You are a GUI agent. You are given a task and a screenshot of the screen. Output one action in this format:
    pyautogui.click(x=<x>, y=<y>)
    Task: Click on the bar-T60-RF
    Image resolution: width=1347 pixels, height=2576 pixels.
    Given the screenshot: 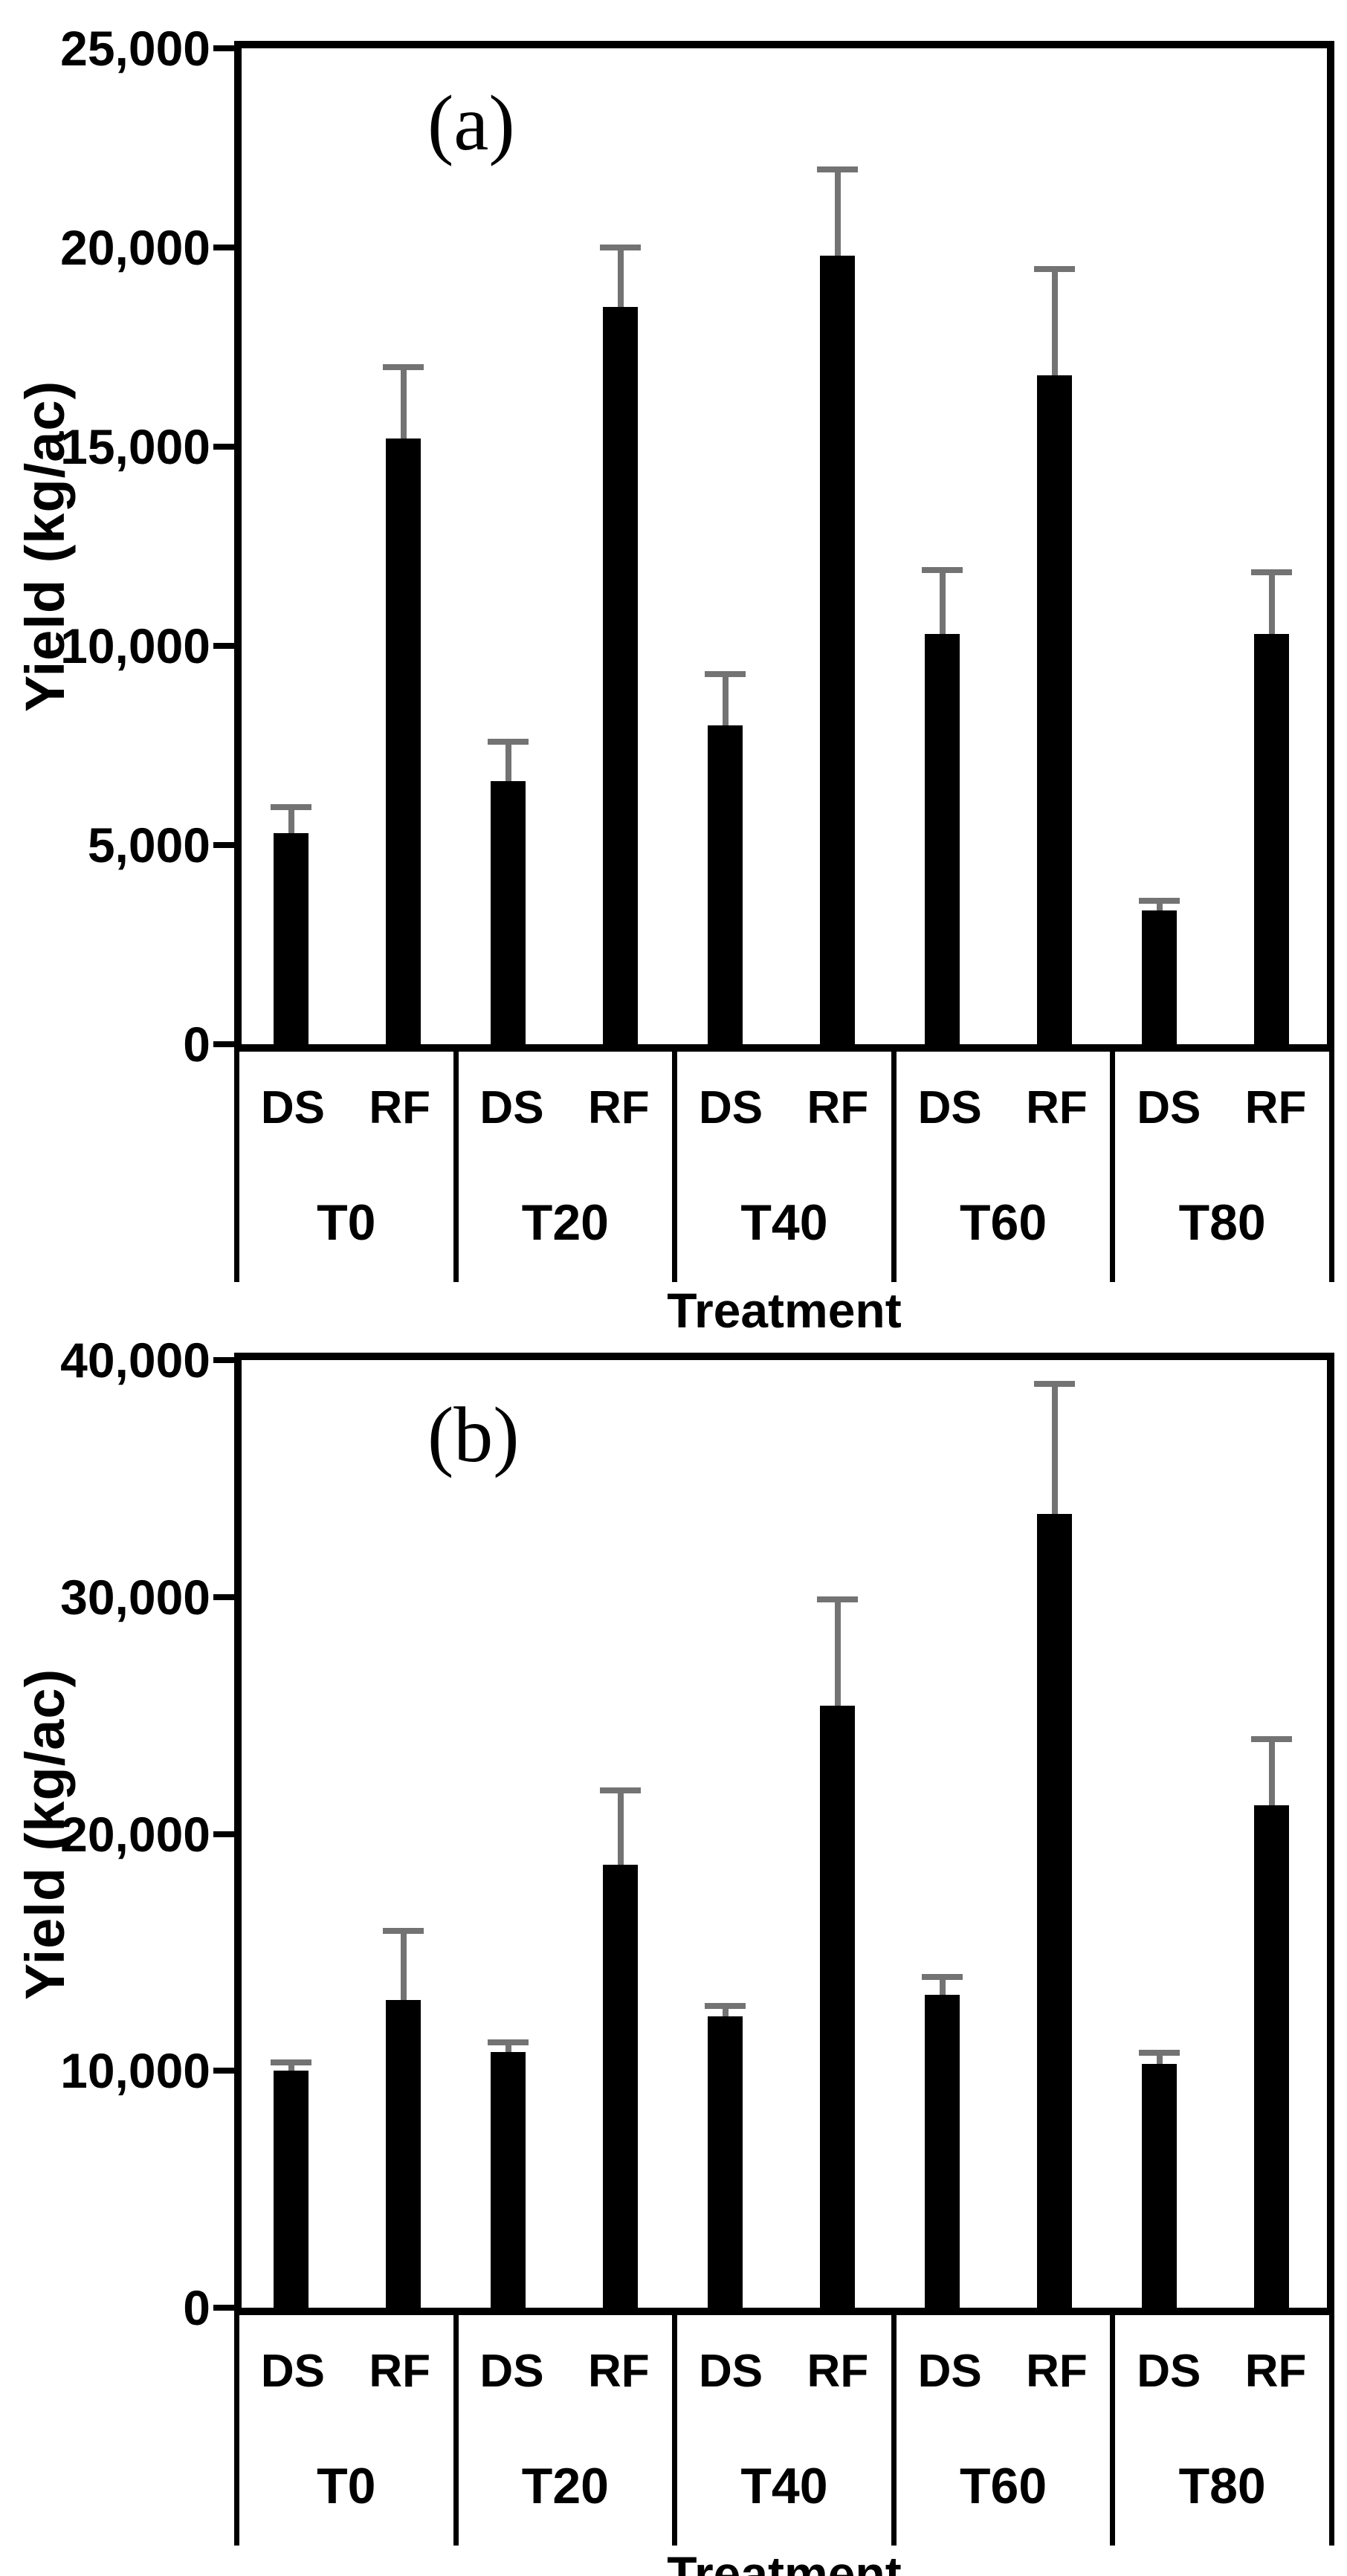 What is the action you would take?
    pyautogui.click(x=1054, y=709)
    